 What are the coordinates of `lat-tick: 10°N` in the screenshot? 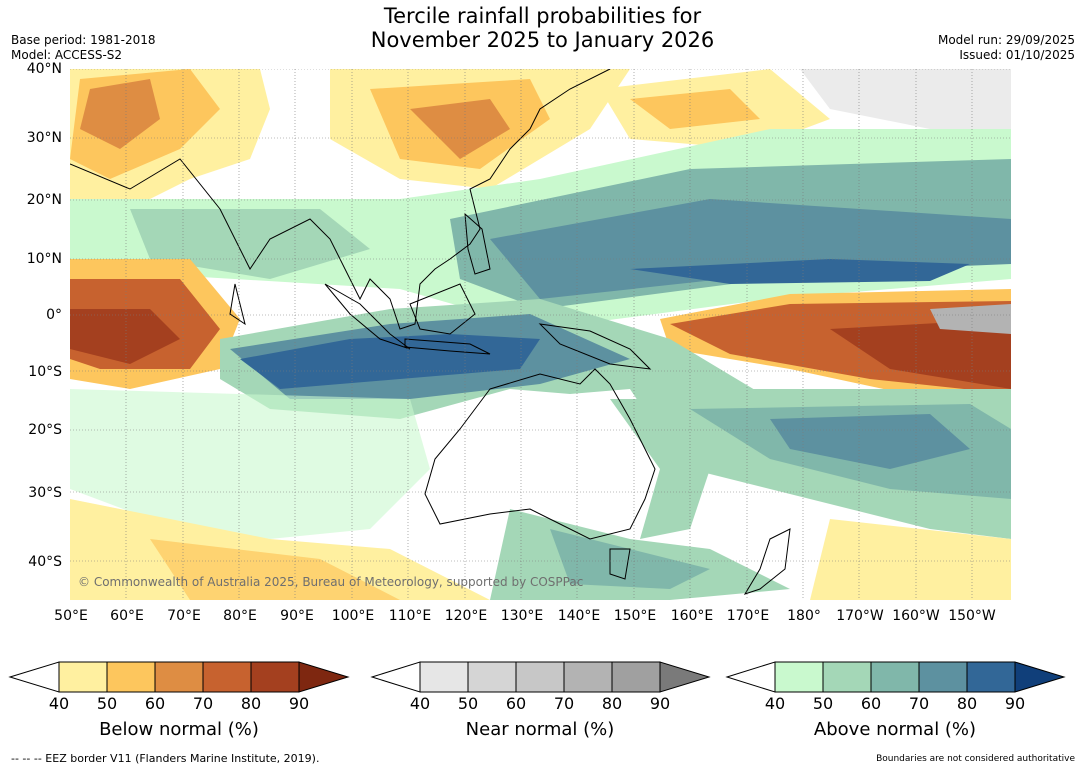 It's located at (44, 259).